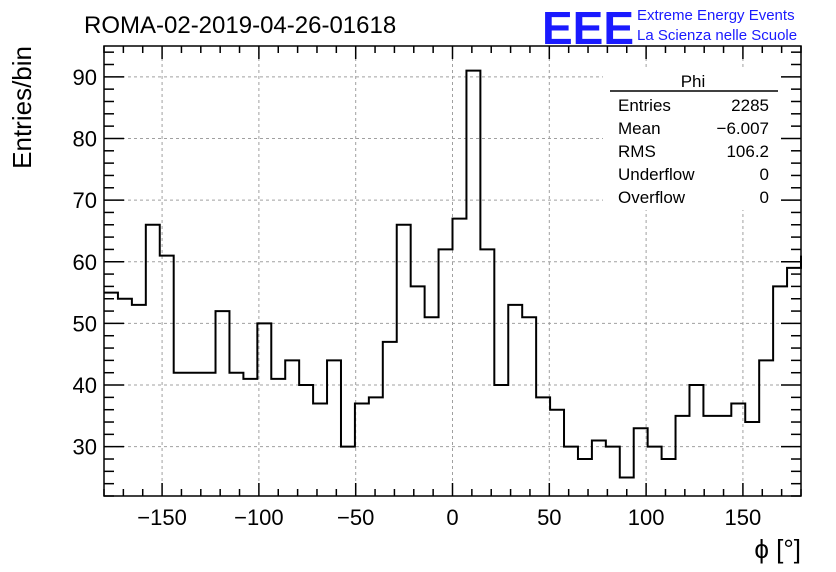 Image resolution: width=836 pixels, height=572 pixels. I want to click on y-tick-label: 40, so click(85, 385).